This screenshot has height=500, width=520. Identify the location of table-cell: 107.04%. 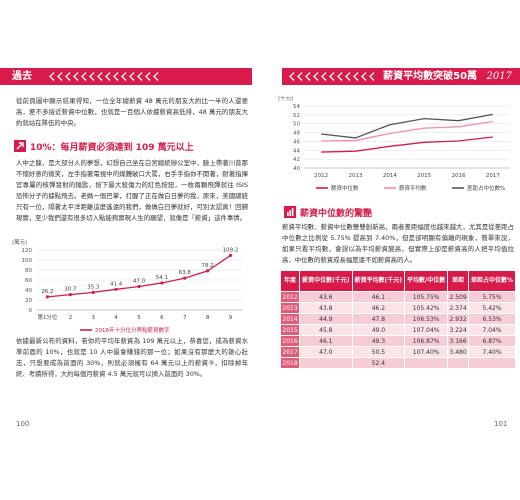
(426, 330).